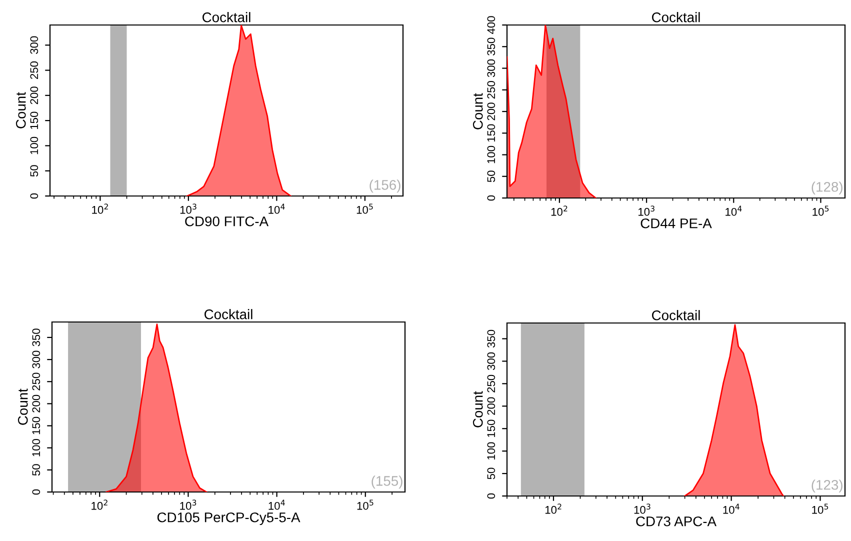 This screenshot has height=541, width=851. I want to click on annotation: (123), so click(827, 486).